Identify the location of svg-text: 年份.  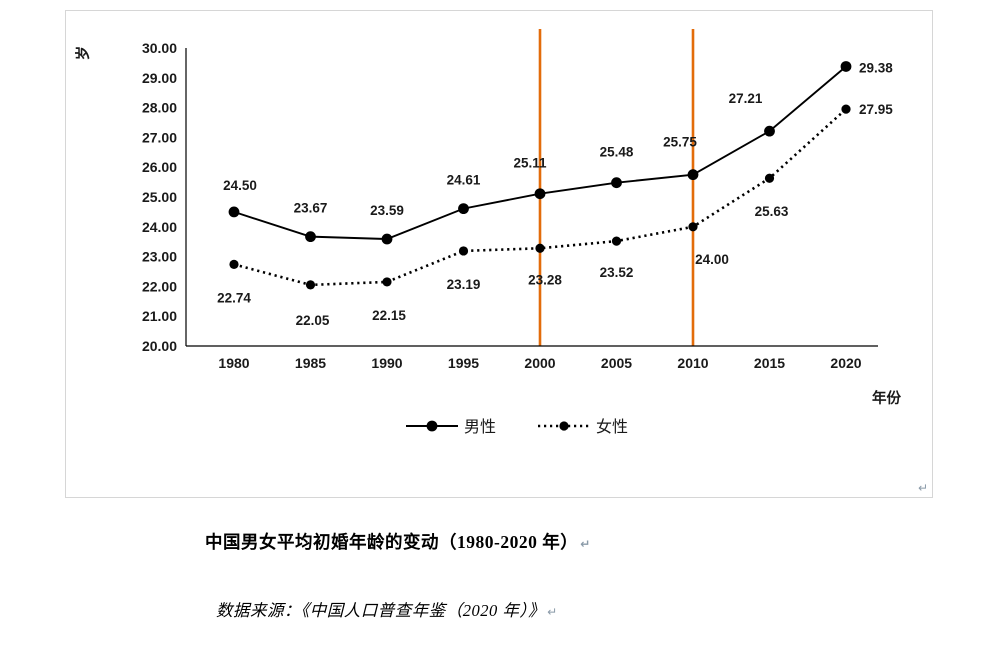
(886, 398).